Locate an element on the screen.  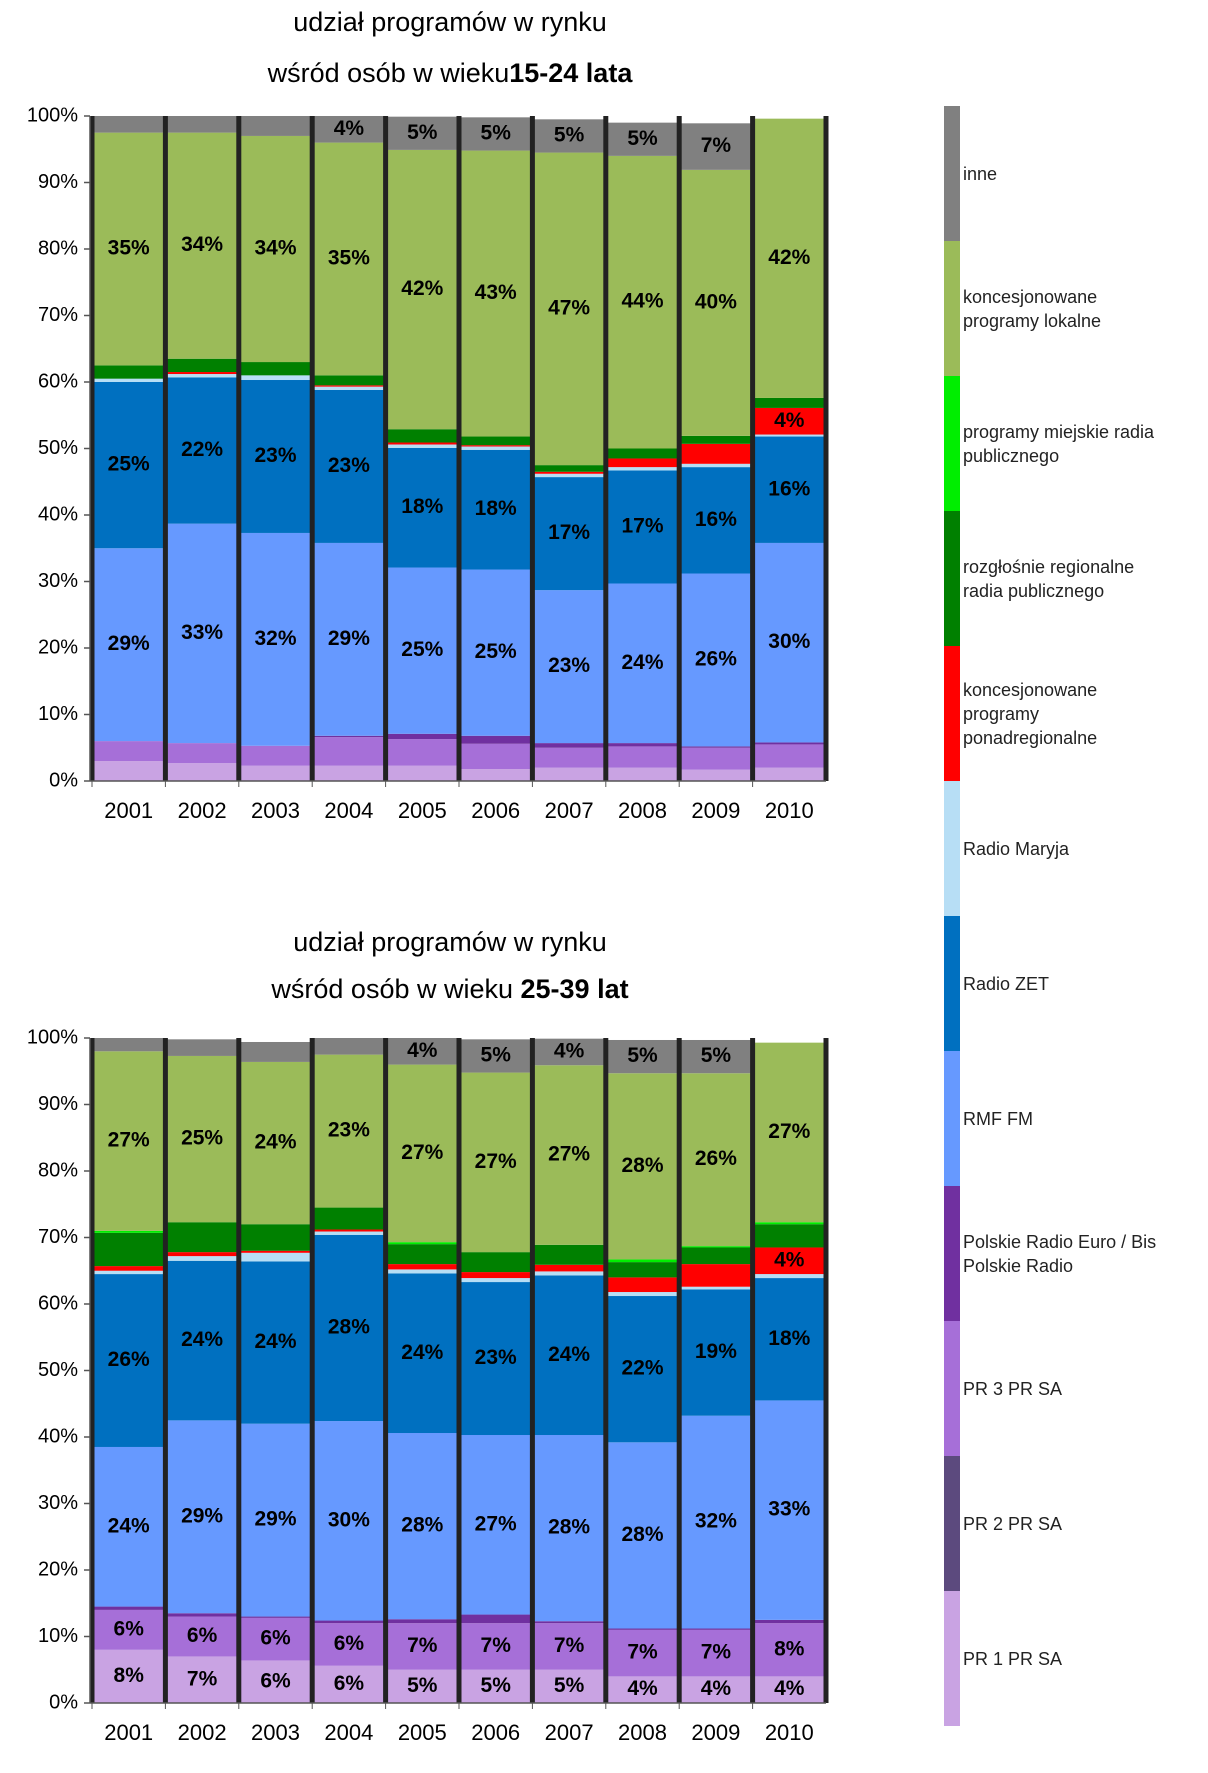
data-label: 19% is located at coordinates (716, 1351).